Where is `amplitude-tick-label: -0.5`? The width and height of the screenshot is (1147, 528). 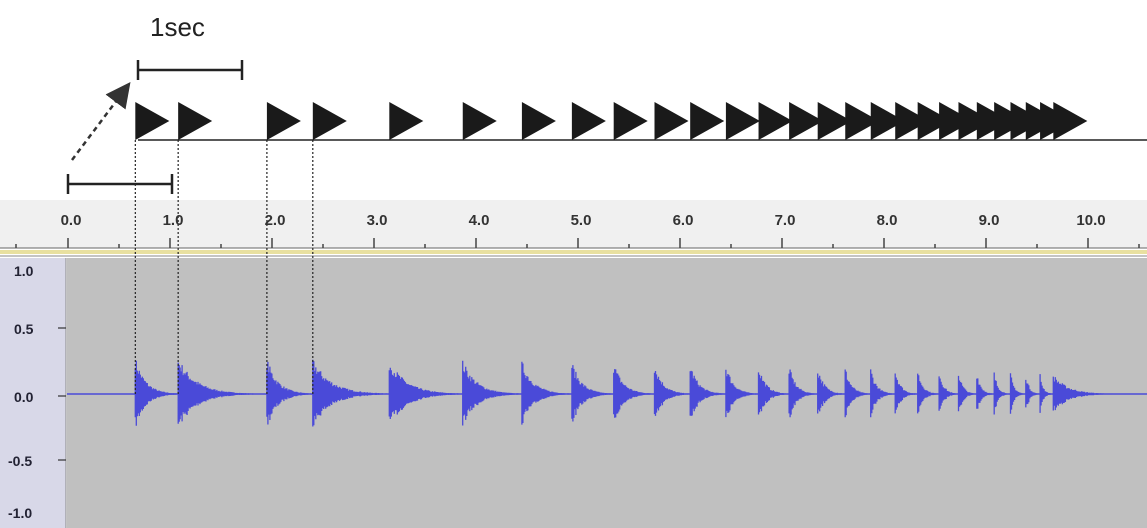 amplitude-tick-label: -0.5 is located at coordinates (20, 461).